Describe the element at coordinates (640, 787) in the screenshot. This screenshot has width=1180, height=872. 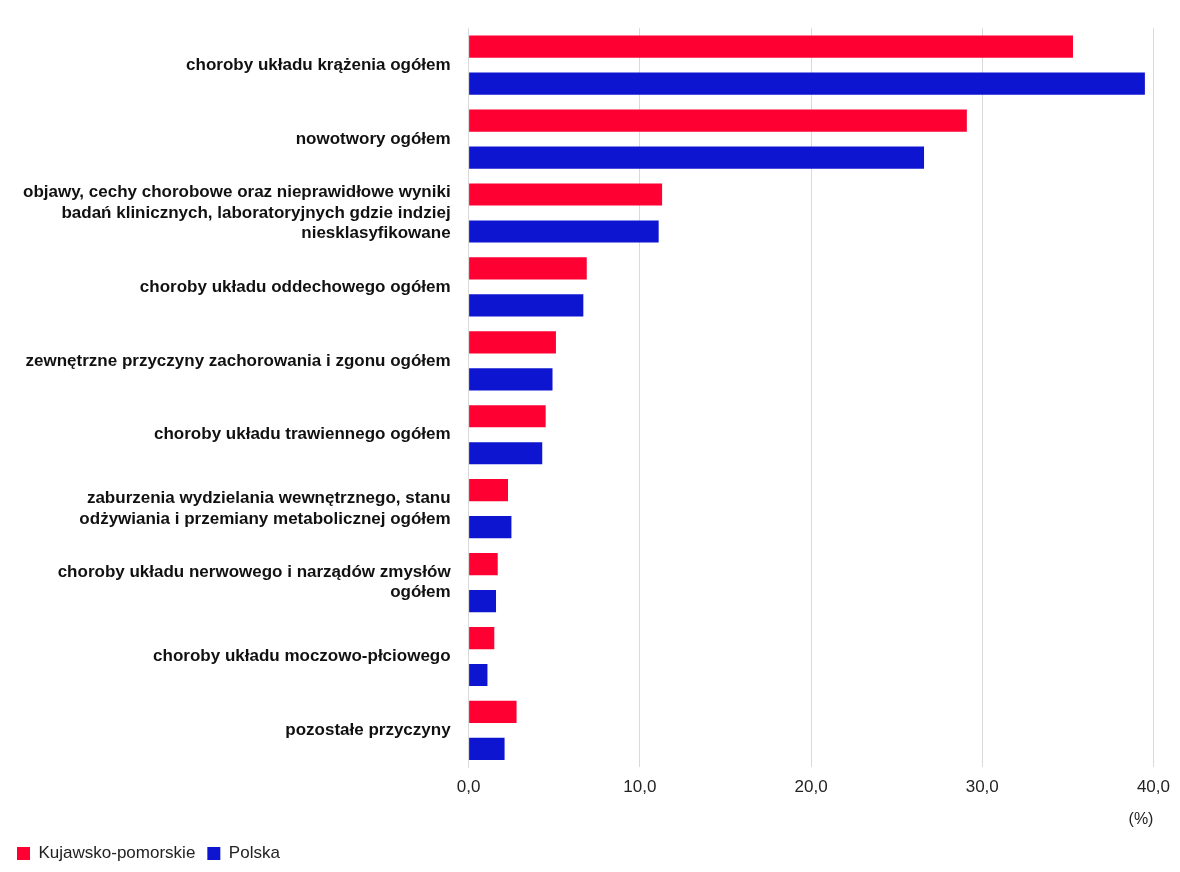
I see `x-tick-label: 10,0` at that location.